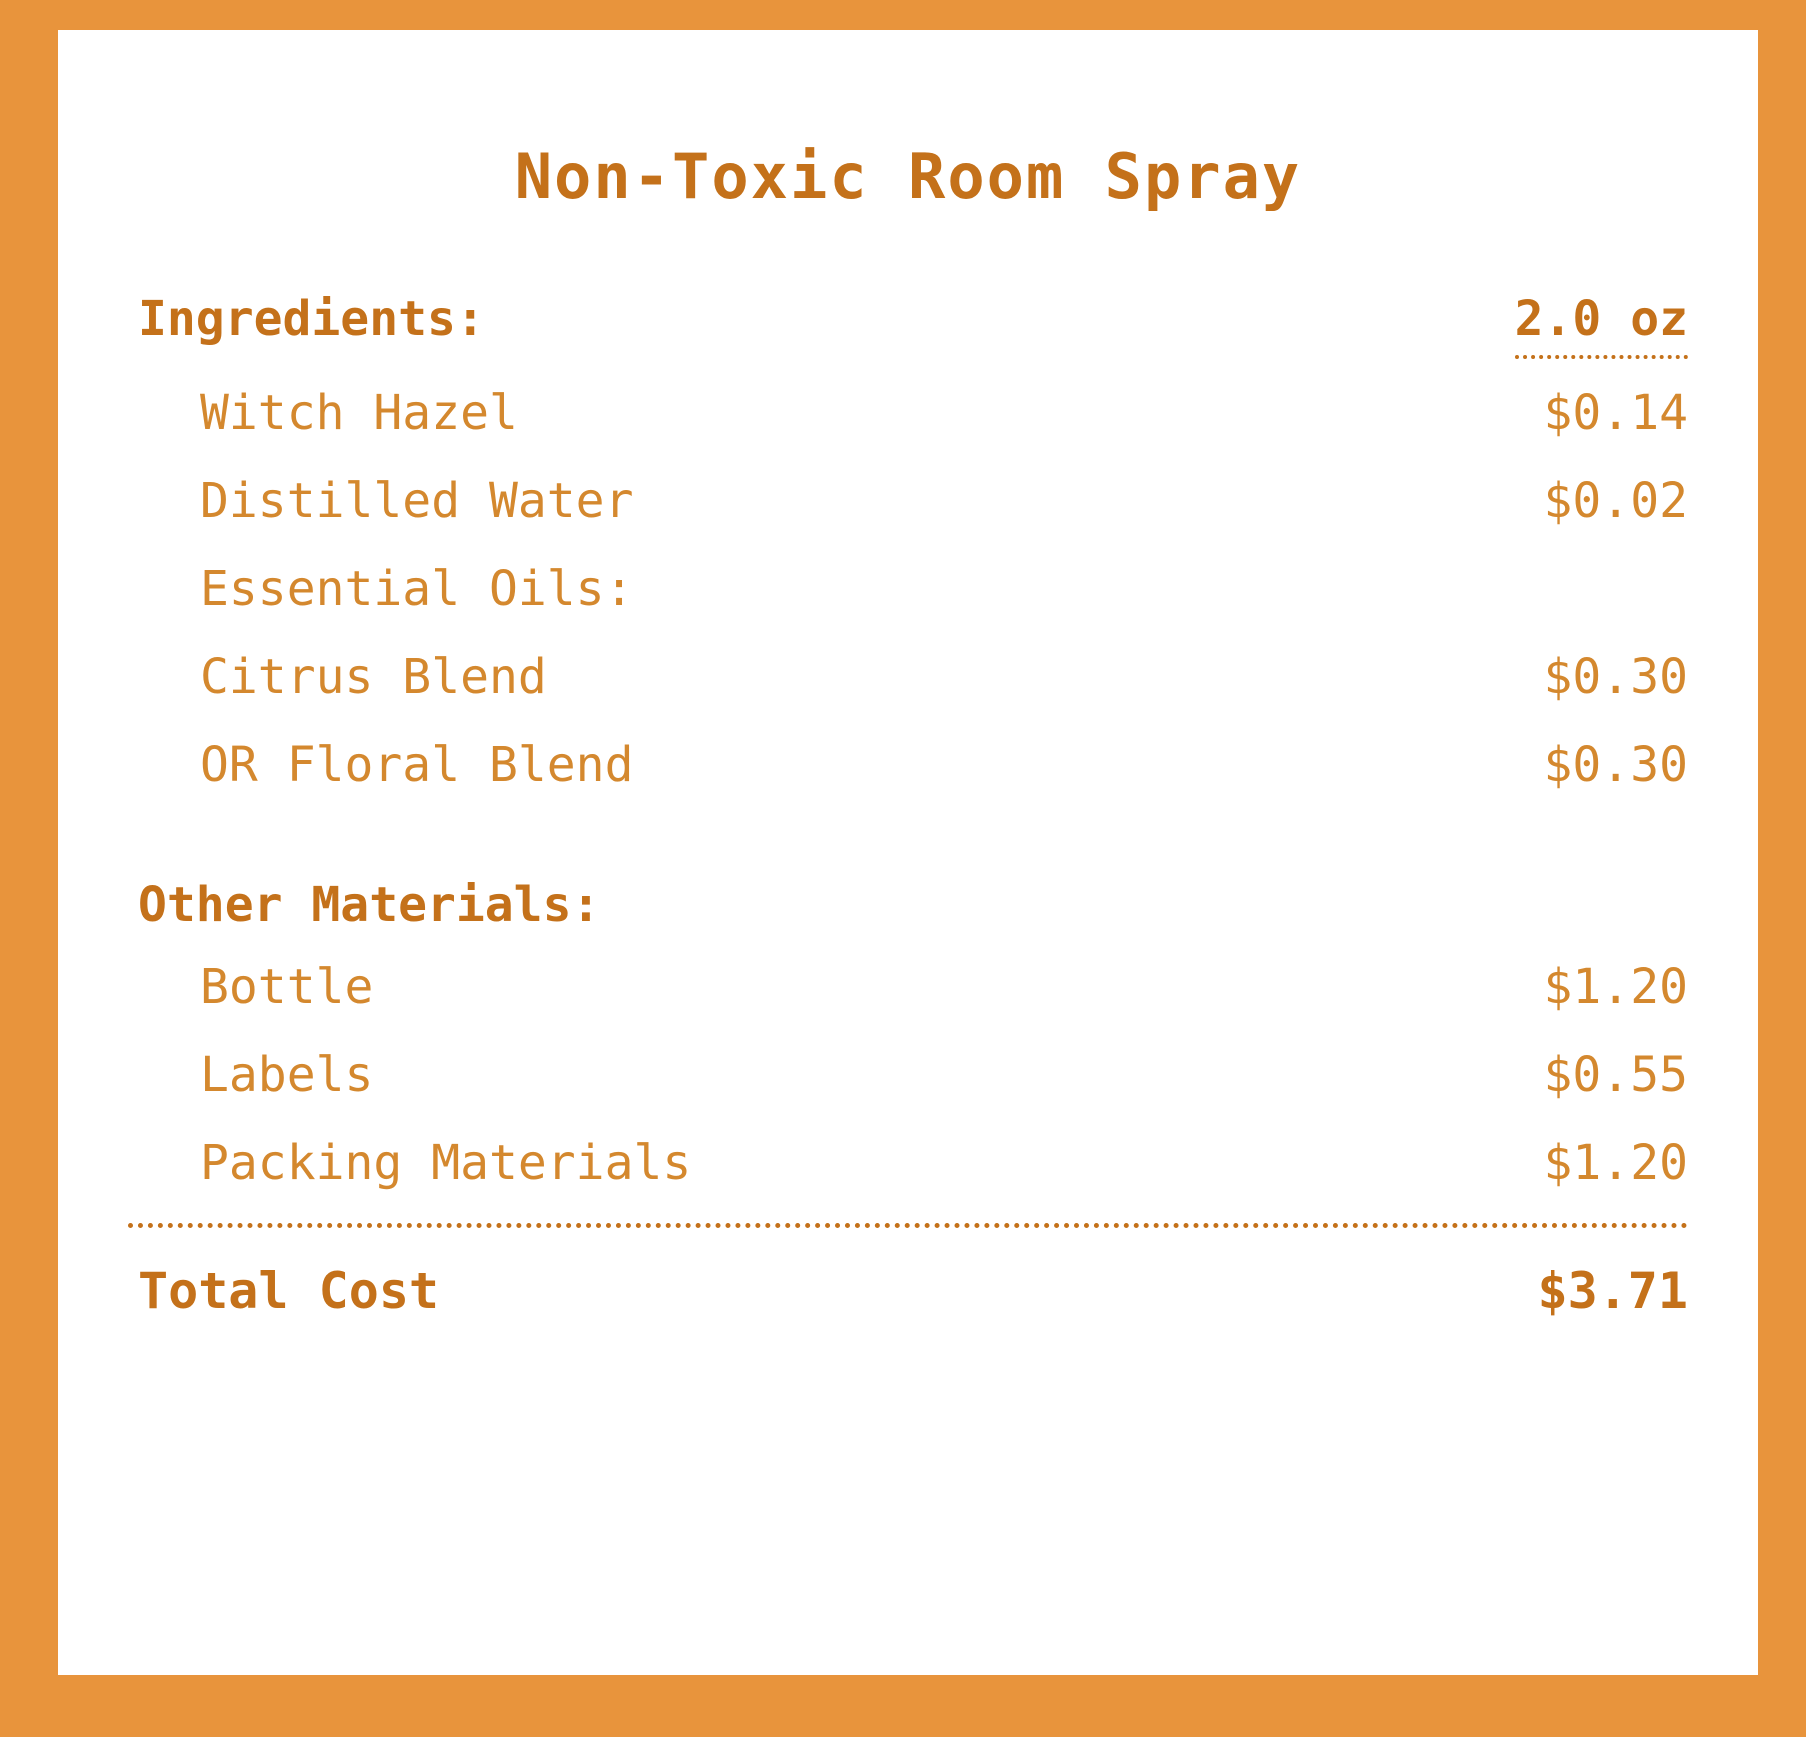  I want to click on list-item: Bottle $1.20, so click(908, 987).